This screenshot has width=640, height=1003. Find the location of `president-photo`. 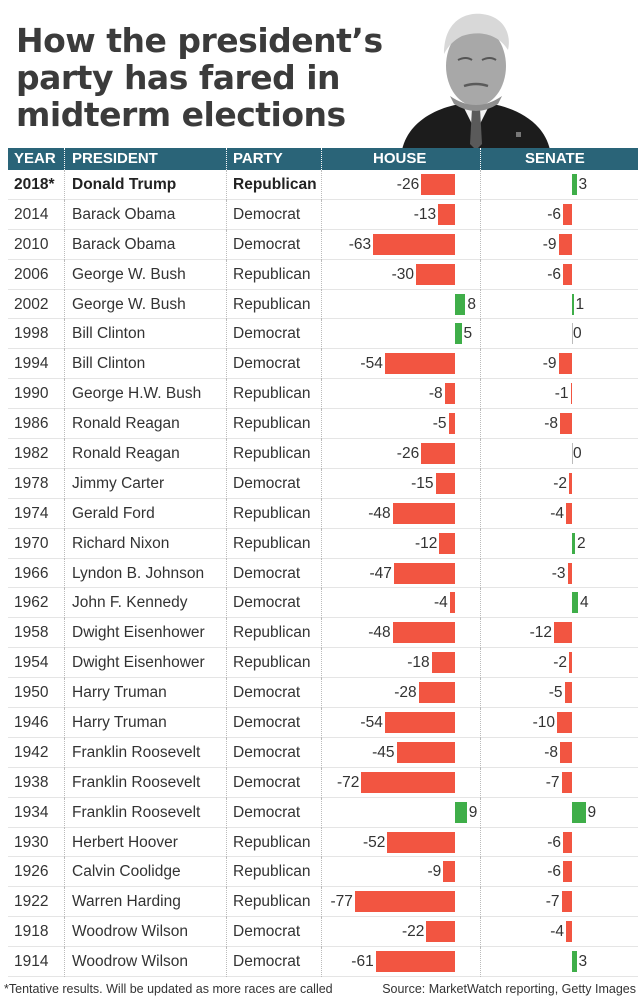

president-photo is located at coordinates (476, 77).